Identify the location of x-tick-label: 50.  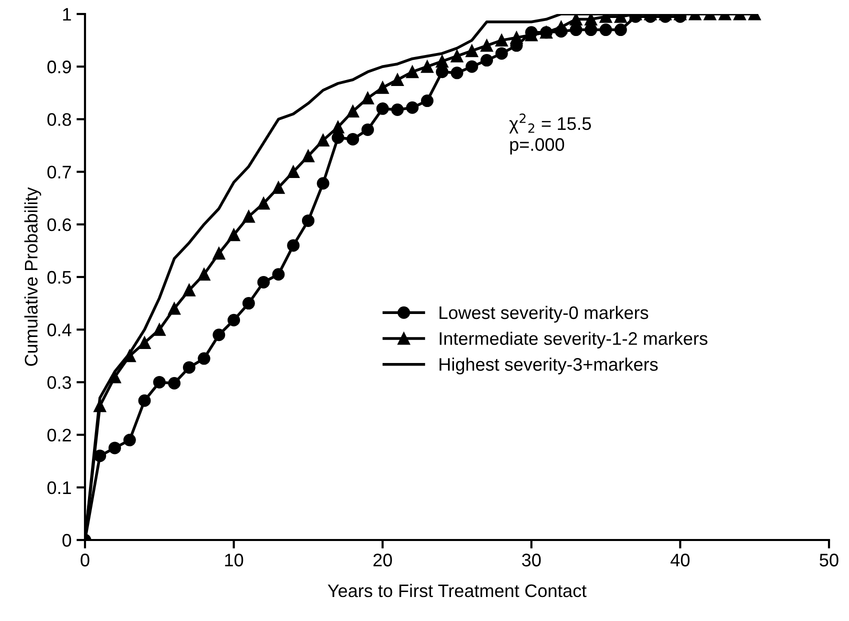
(829, 560).